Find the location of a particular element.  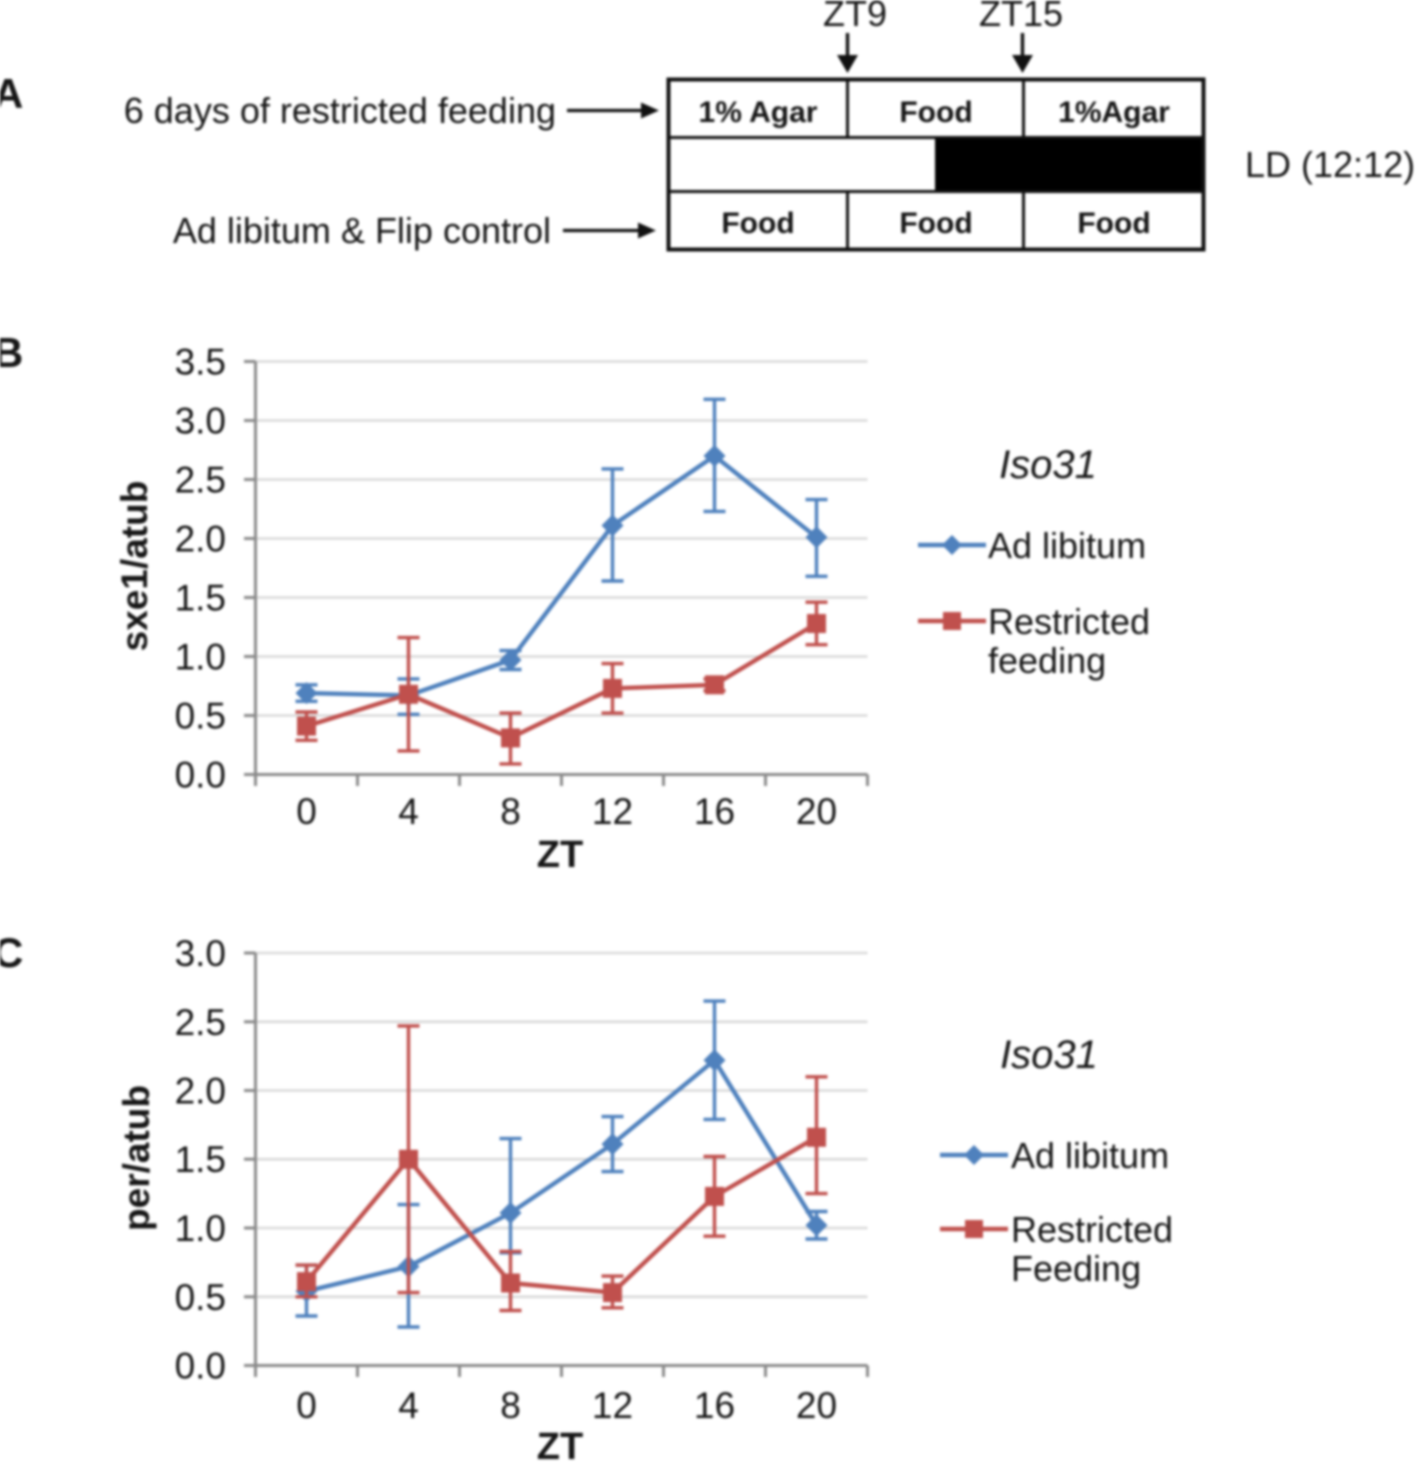

svg-text: 1%Agar is located at coordinates (1114, 112).